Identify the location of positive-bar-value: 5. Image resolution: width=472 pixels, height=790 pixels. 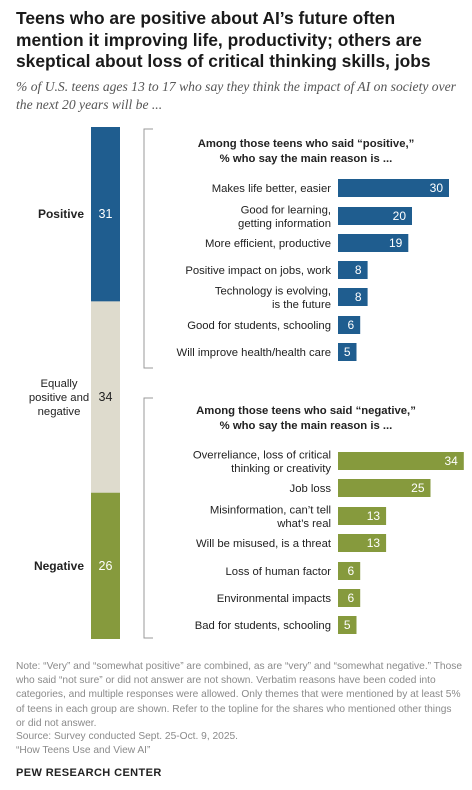
(347, 352).